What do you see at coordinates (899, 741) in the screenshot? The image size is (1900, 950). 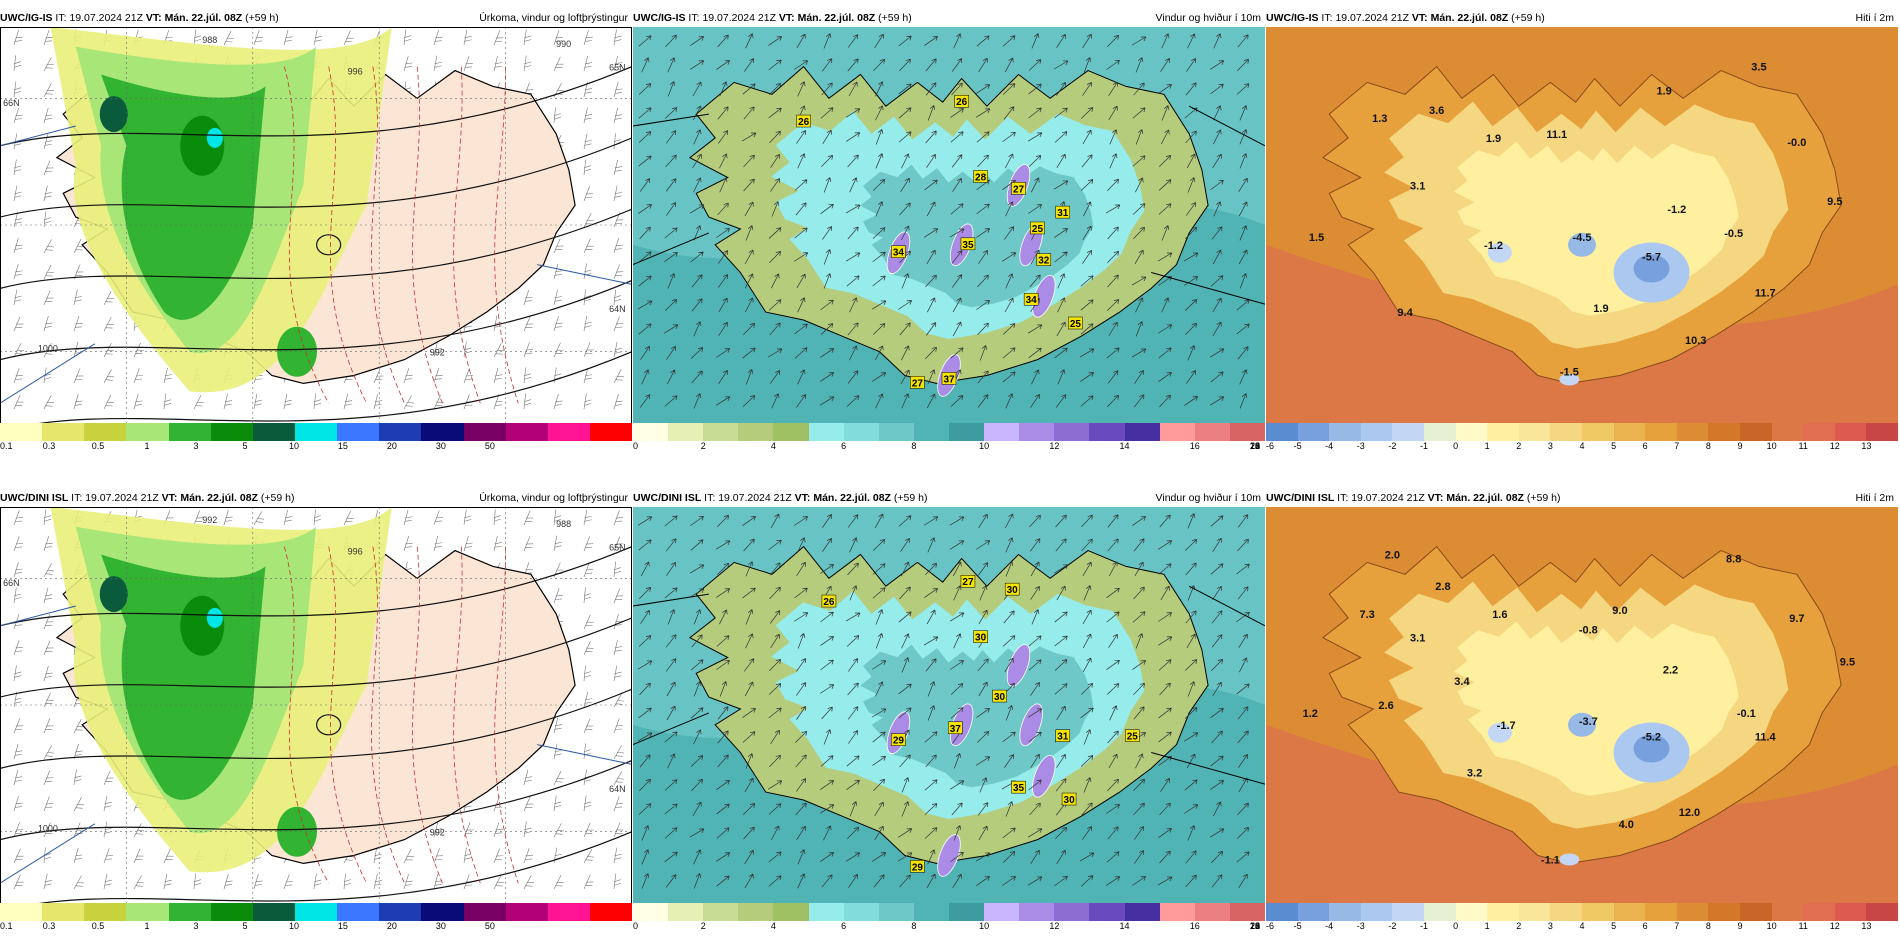 I see `gust-value: 29` at bounding box center [899, 741].